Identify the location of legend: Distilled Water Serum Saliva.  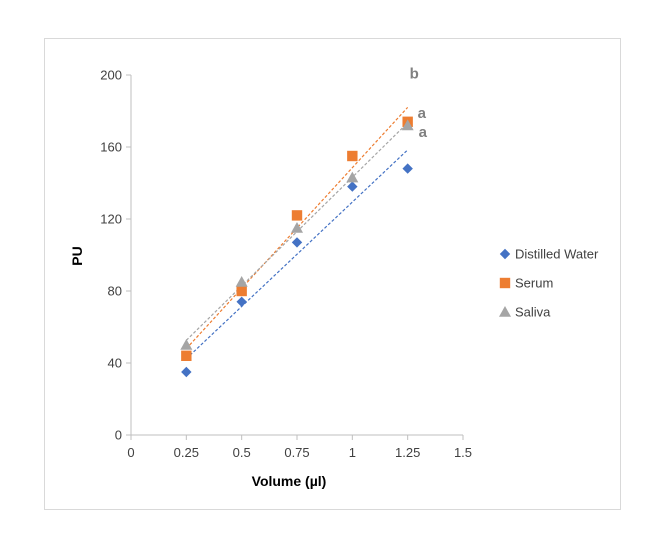
(549, 283).